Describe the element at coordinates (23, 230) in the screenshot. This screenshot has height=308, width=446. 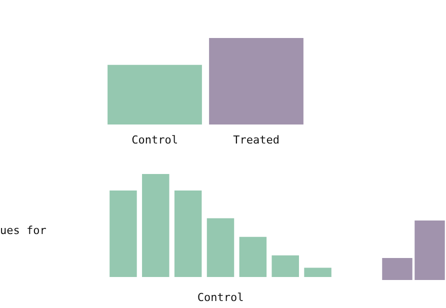
I see `text: ues for` at that location.